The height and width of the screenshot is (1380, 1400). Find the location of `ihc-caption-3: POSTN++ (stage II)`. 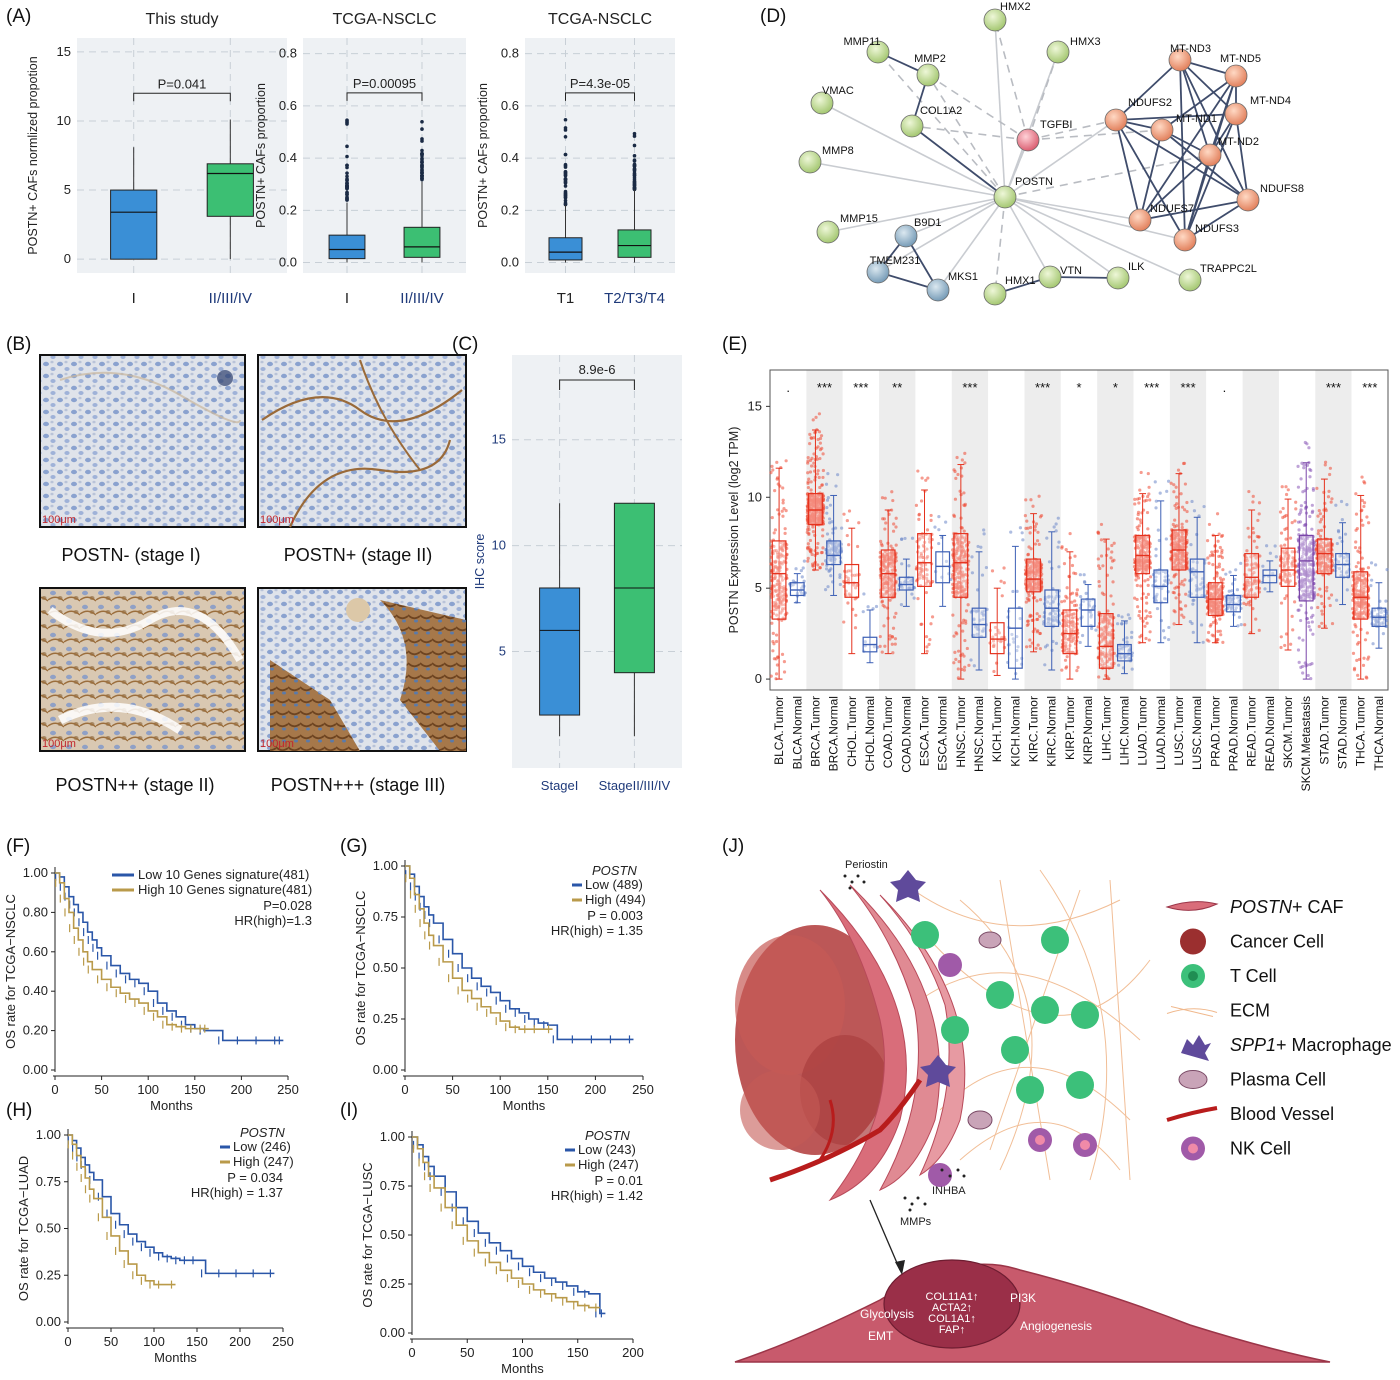

ihc-caption-3: POSTN++ (stage II) is located at coordinates (134, 785).